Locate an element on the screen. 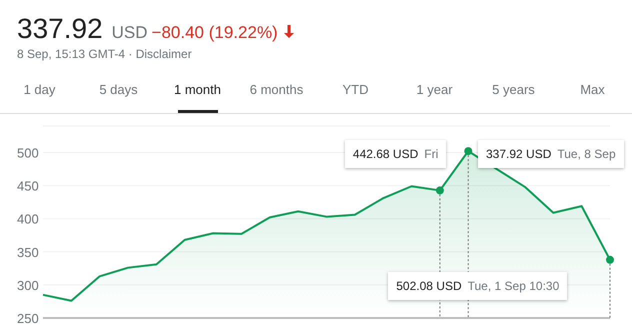  annotation: 442.68 USD Fri is located at coordinates (395, 154).